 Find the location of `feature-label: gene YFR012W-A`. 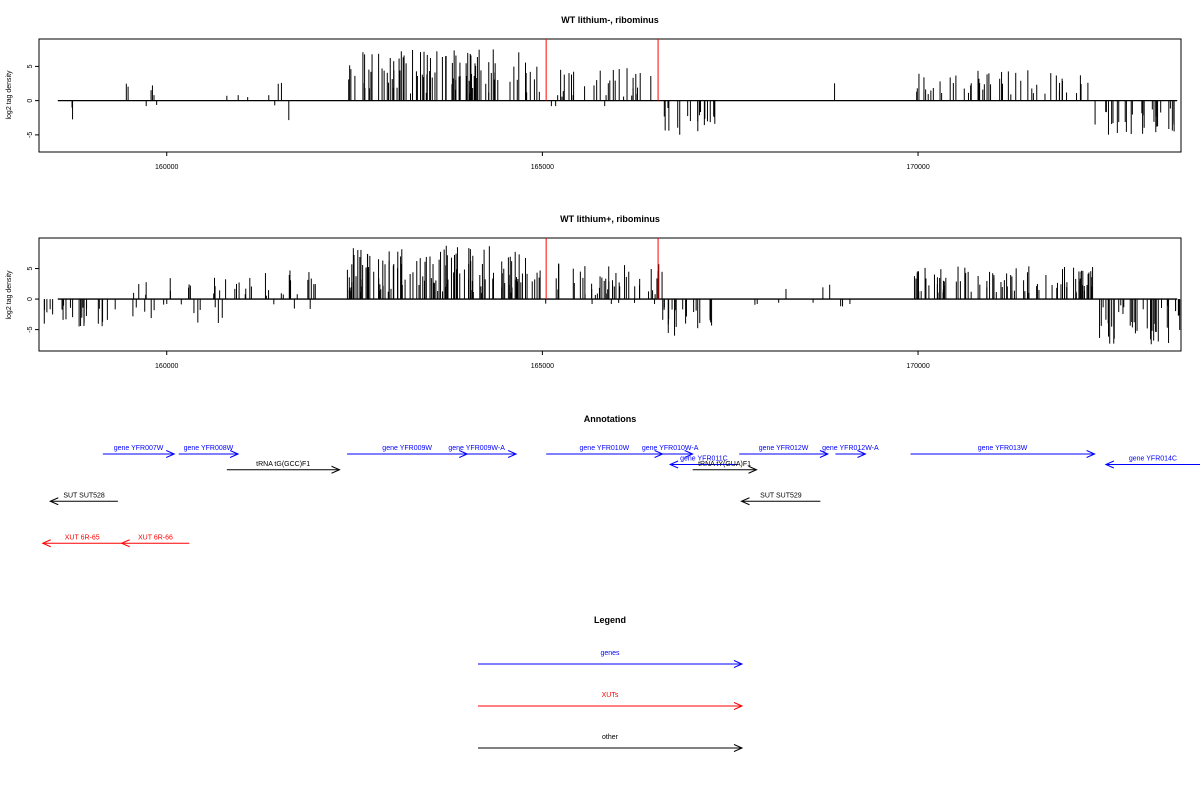

feature-label: gene YFR012W-A is located at coordinates (850, 448).